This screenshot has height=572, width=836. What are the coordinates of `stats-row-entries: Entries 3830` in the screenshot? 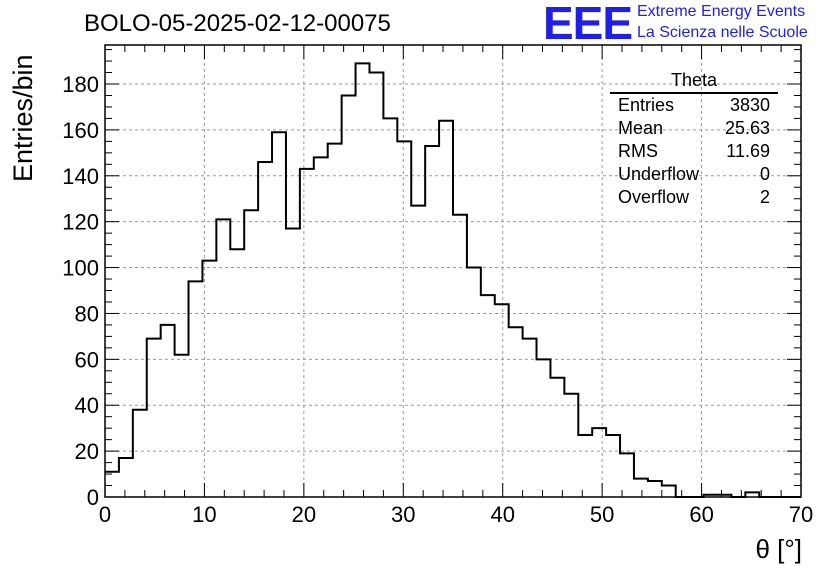 It's located at (694, 105).